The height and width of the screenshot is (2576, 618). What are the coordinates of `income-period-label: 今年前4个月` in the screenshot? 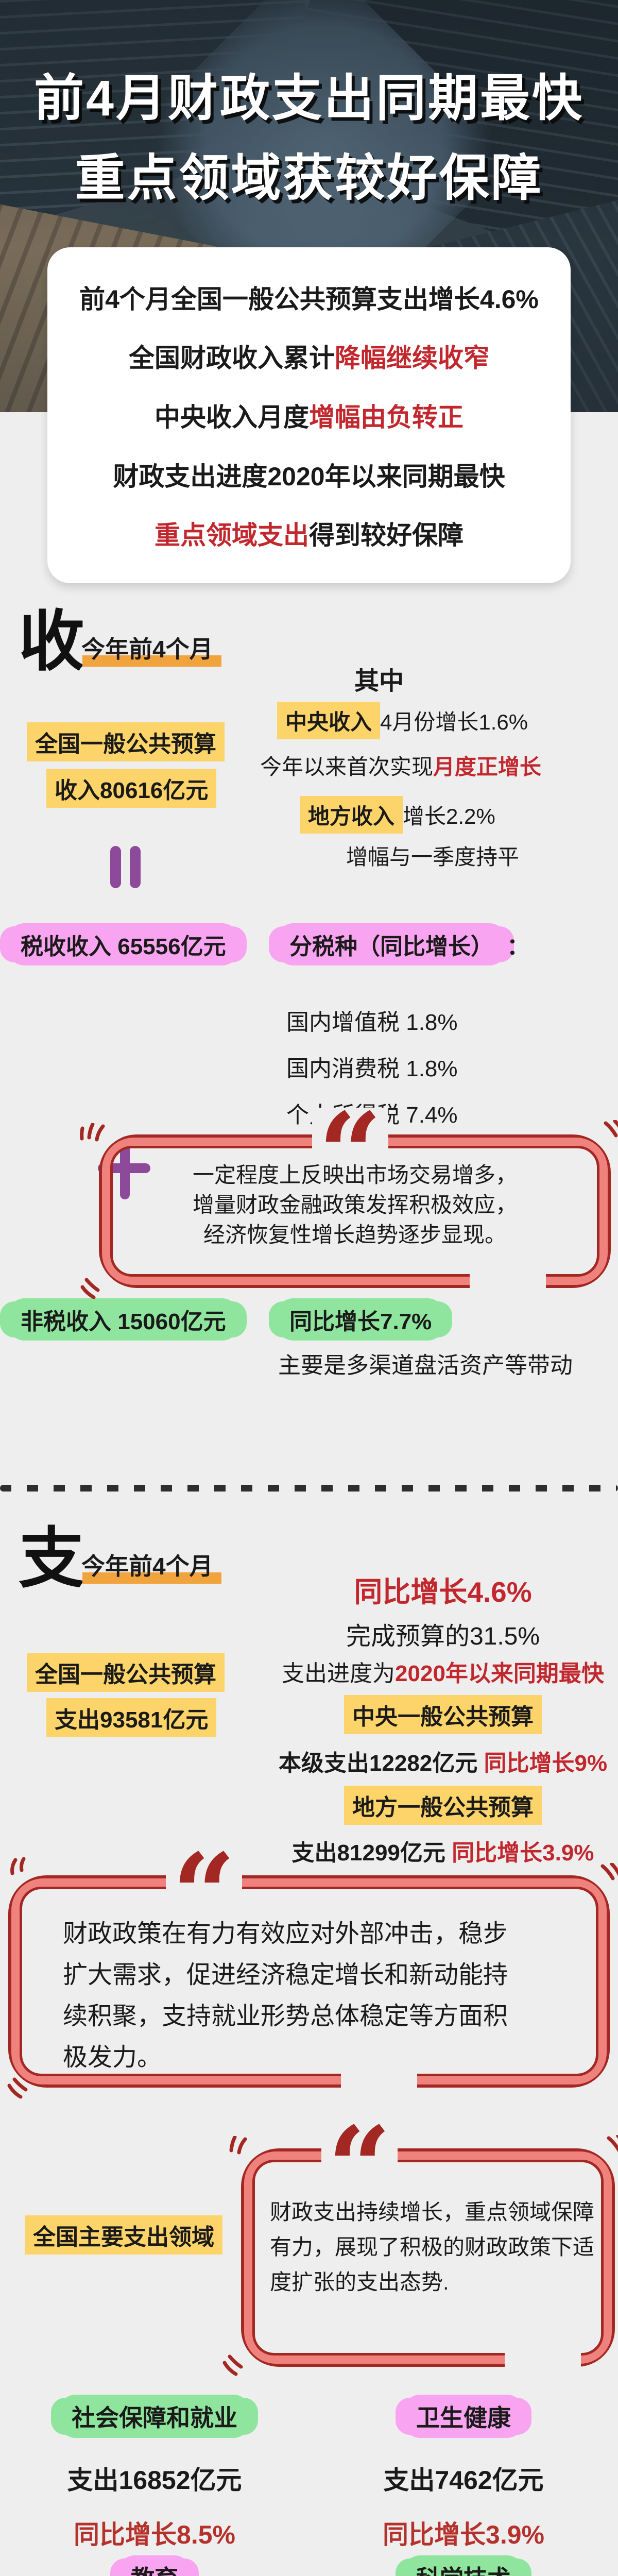 It's located at (151, 649).